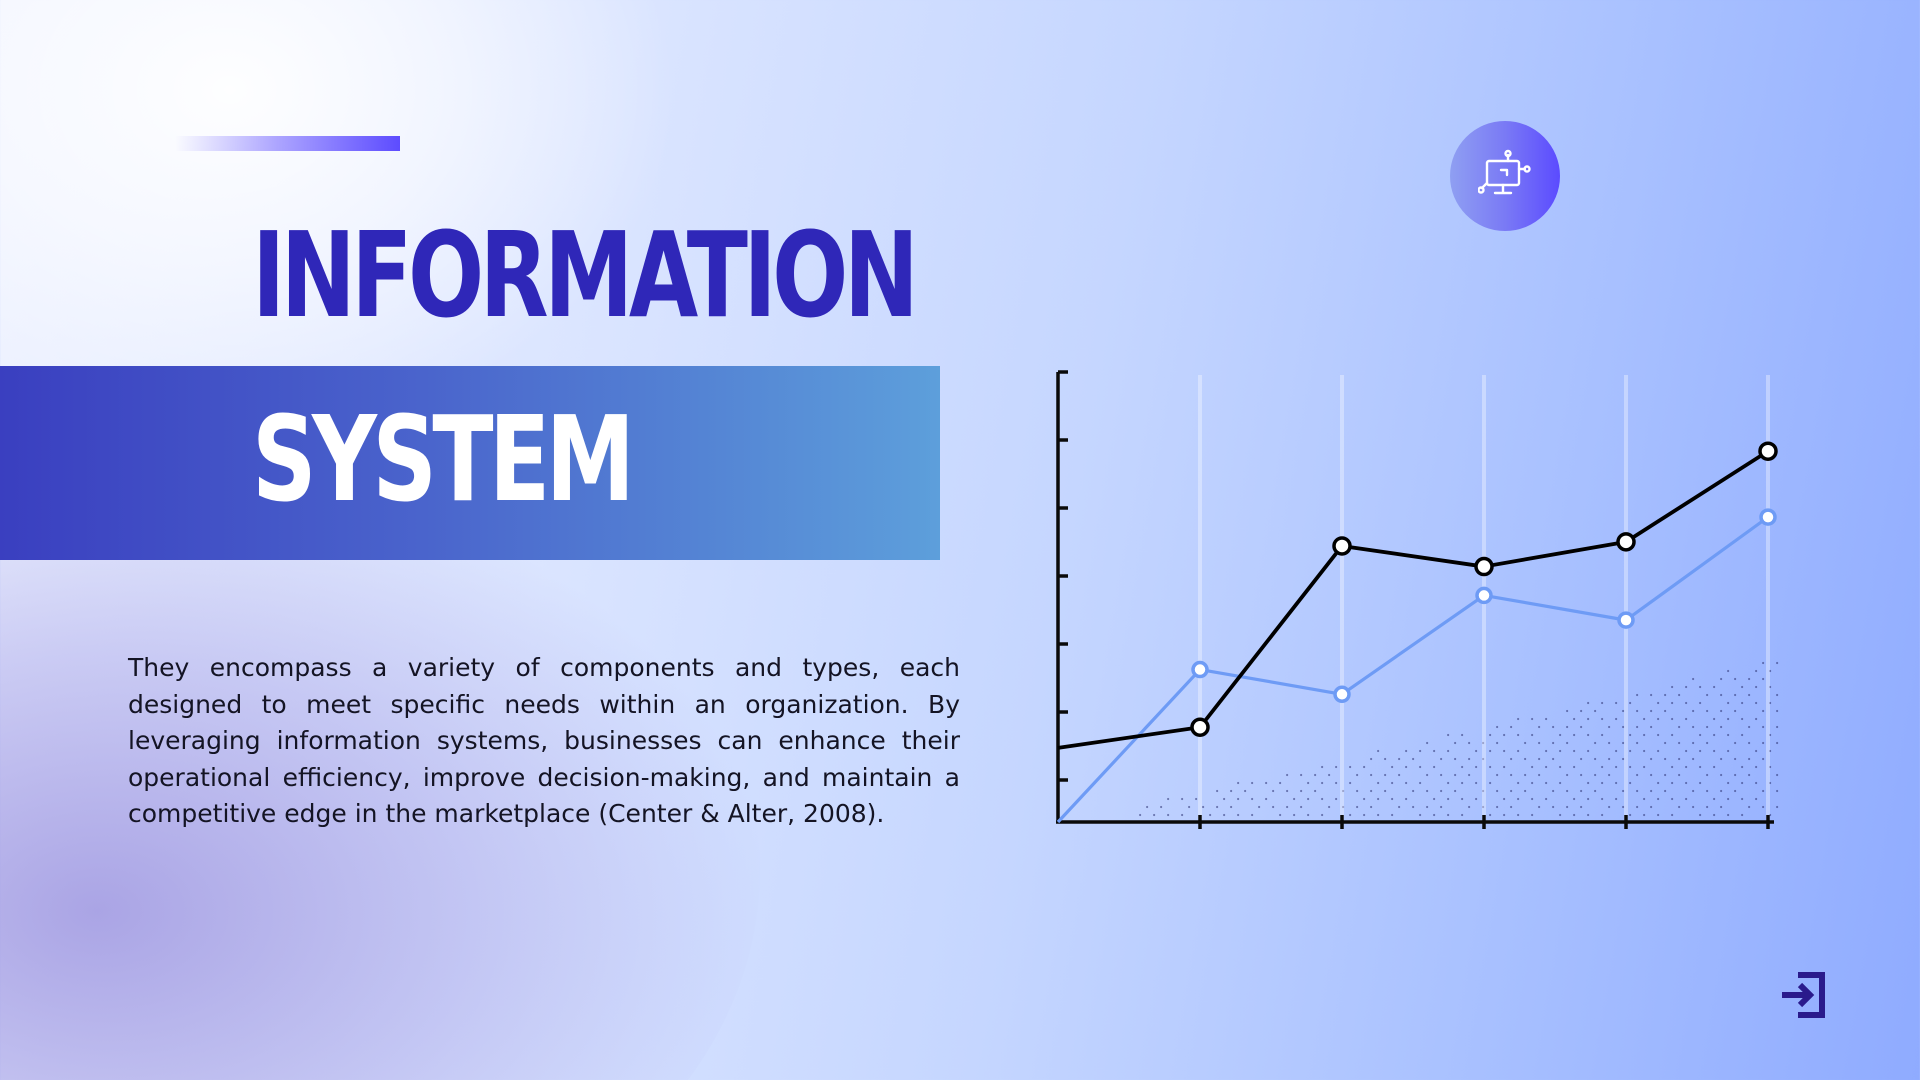 Image resolution: width=1920 pixels, height=1080 pixels. Describe the element at coordinates (1484, 595) in the screenshot. I see `series-light-point` at that location.